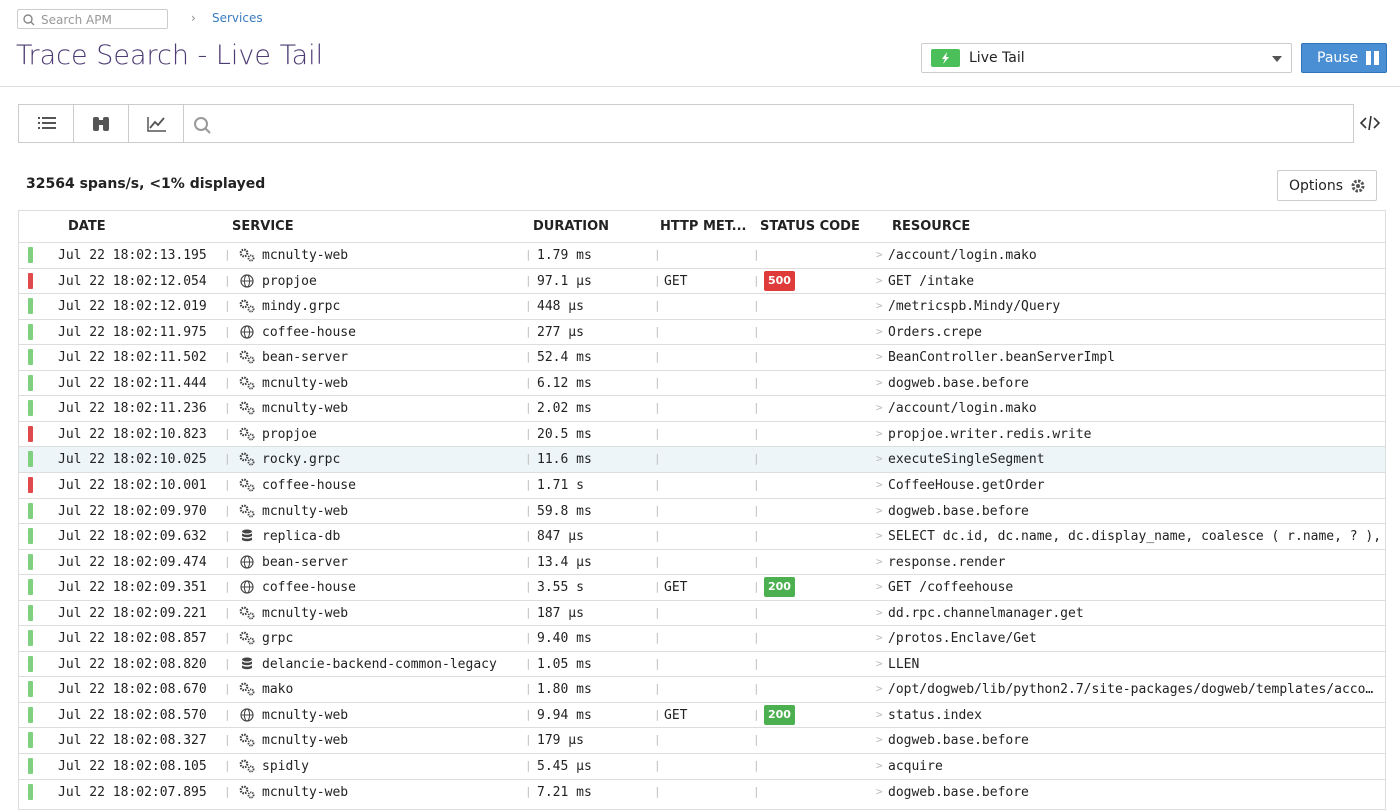 This screenshot has width=1400, height=810. I want to click on resource-cell: /metricspb.Mindy/Query, so click(974, 307).